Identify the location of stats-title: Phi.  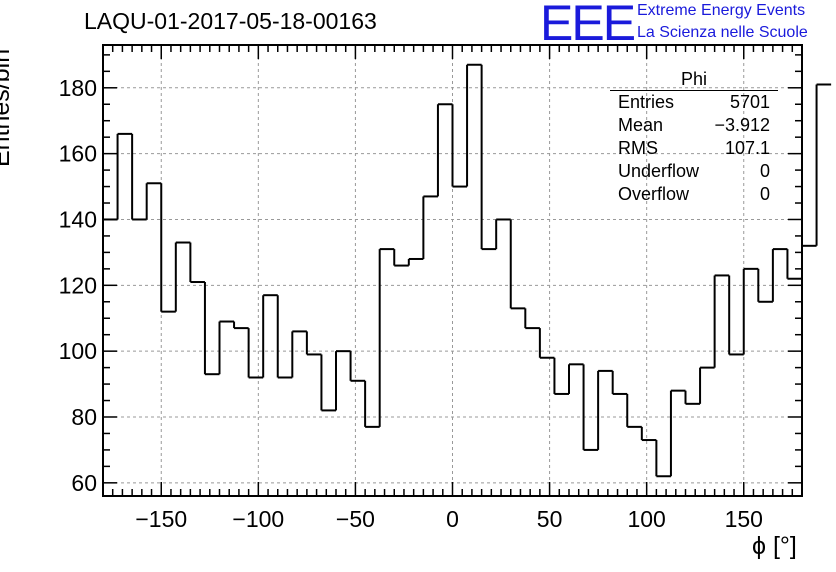
(694, 79).